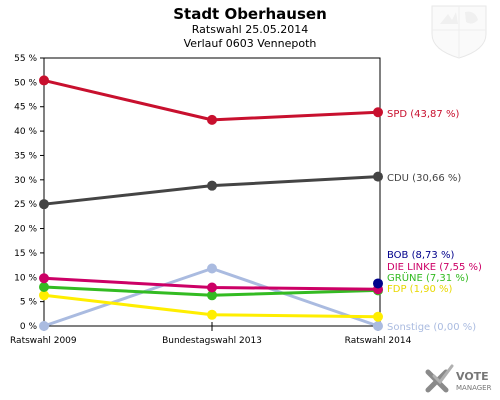 The image size is (500, 400). Describe the element at coordinates (250, 14) in the screenshot. I see `chart-title: Stadt Oberhausen` at that location.